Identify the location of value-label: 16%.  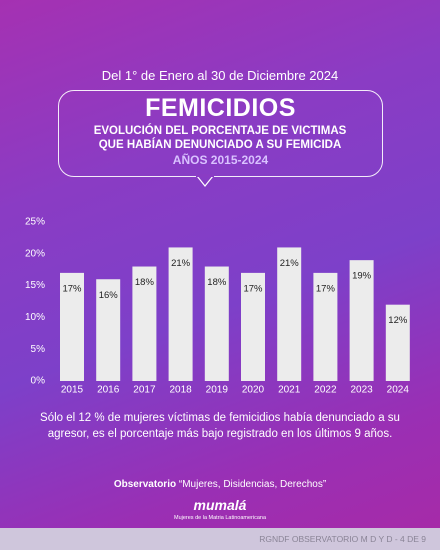
(109, 295).